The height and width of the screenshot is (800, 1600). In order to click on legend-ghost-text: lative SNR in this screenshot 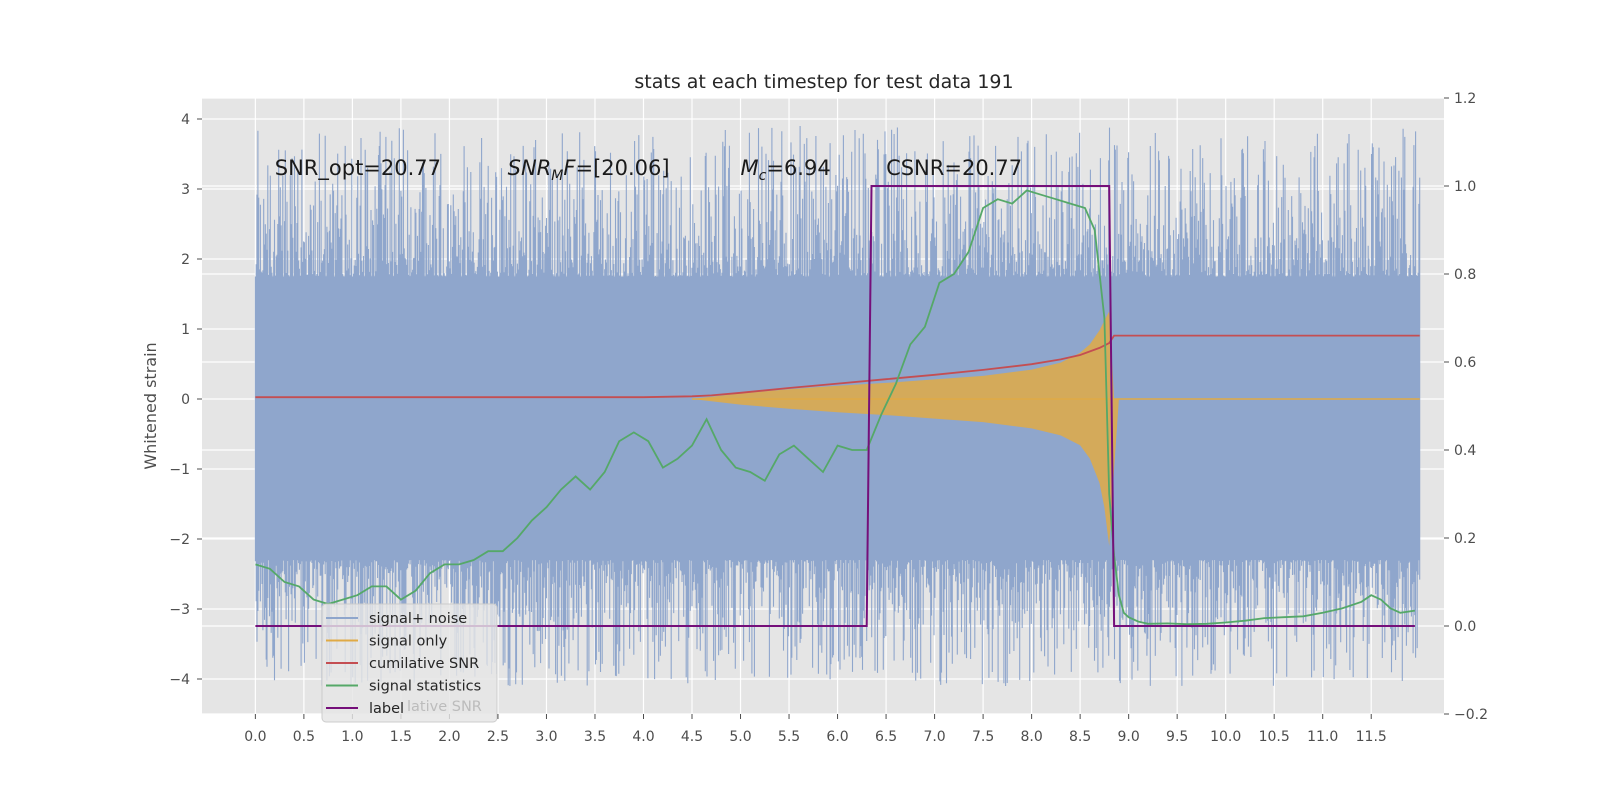, I will do `click(444, 707)`.